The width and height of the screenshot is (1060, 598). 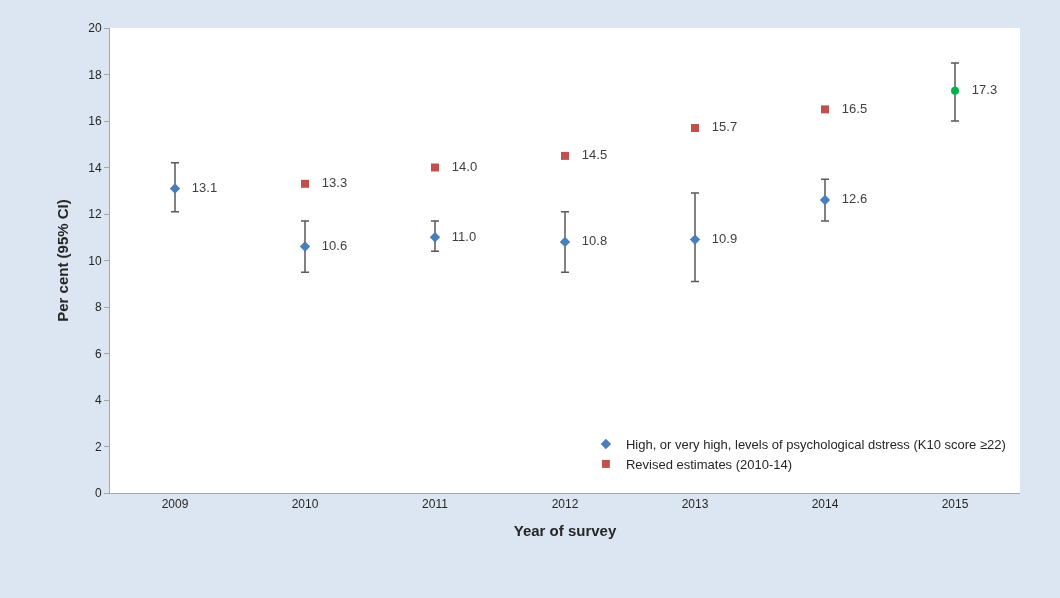 What do you see at coordinates (565, 531) in the screenshot?
I see `x-axis-title: Year of survey` at bounding box center [565, 531].